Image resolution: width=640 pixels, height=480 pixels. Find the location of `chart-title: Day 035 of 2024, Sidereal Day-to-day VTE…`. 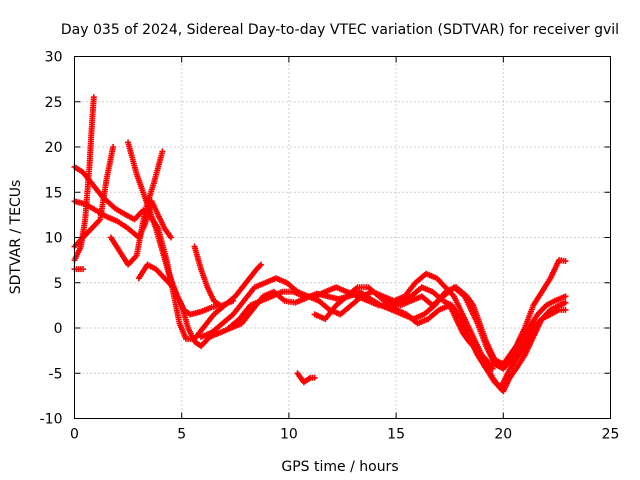

chart-title: Day 035 of 2024, Sidereal Day-to-day VTE… is located at coordinates (340, 30).